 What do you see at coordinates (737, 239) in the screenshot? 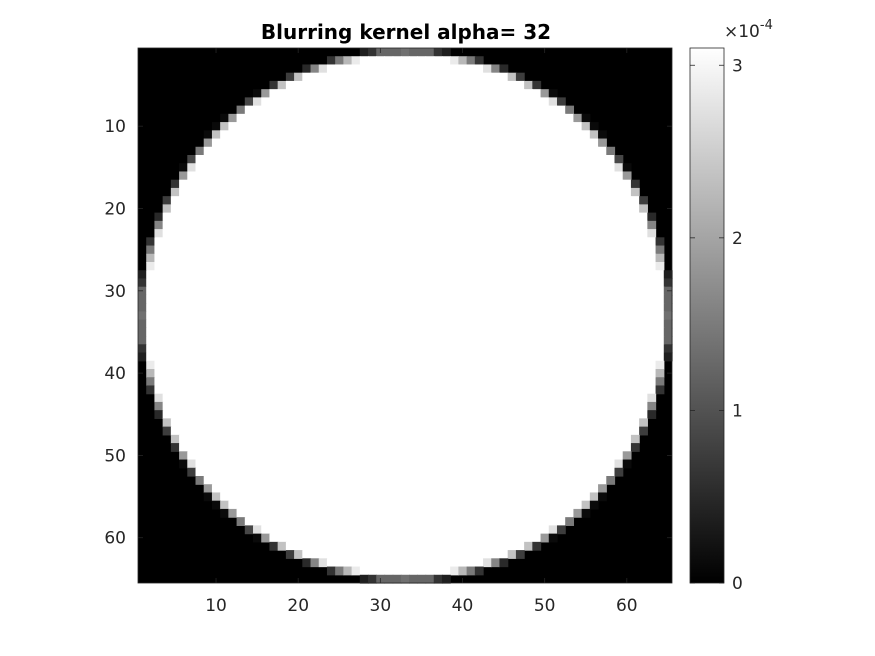
I see `colorbar-tick-label: 2` at bounding box center [737, 239].